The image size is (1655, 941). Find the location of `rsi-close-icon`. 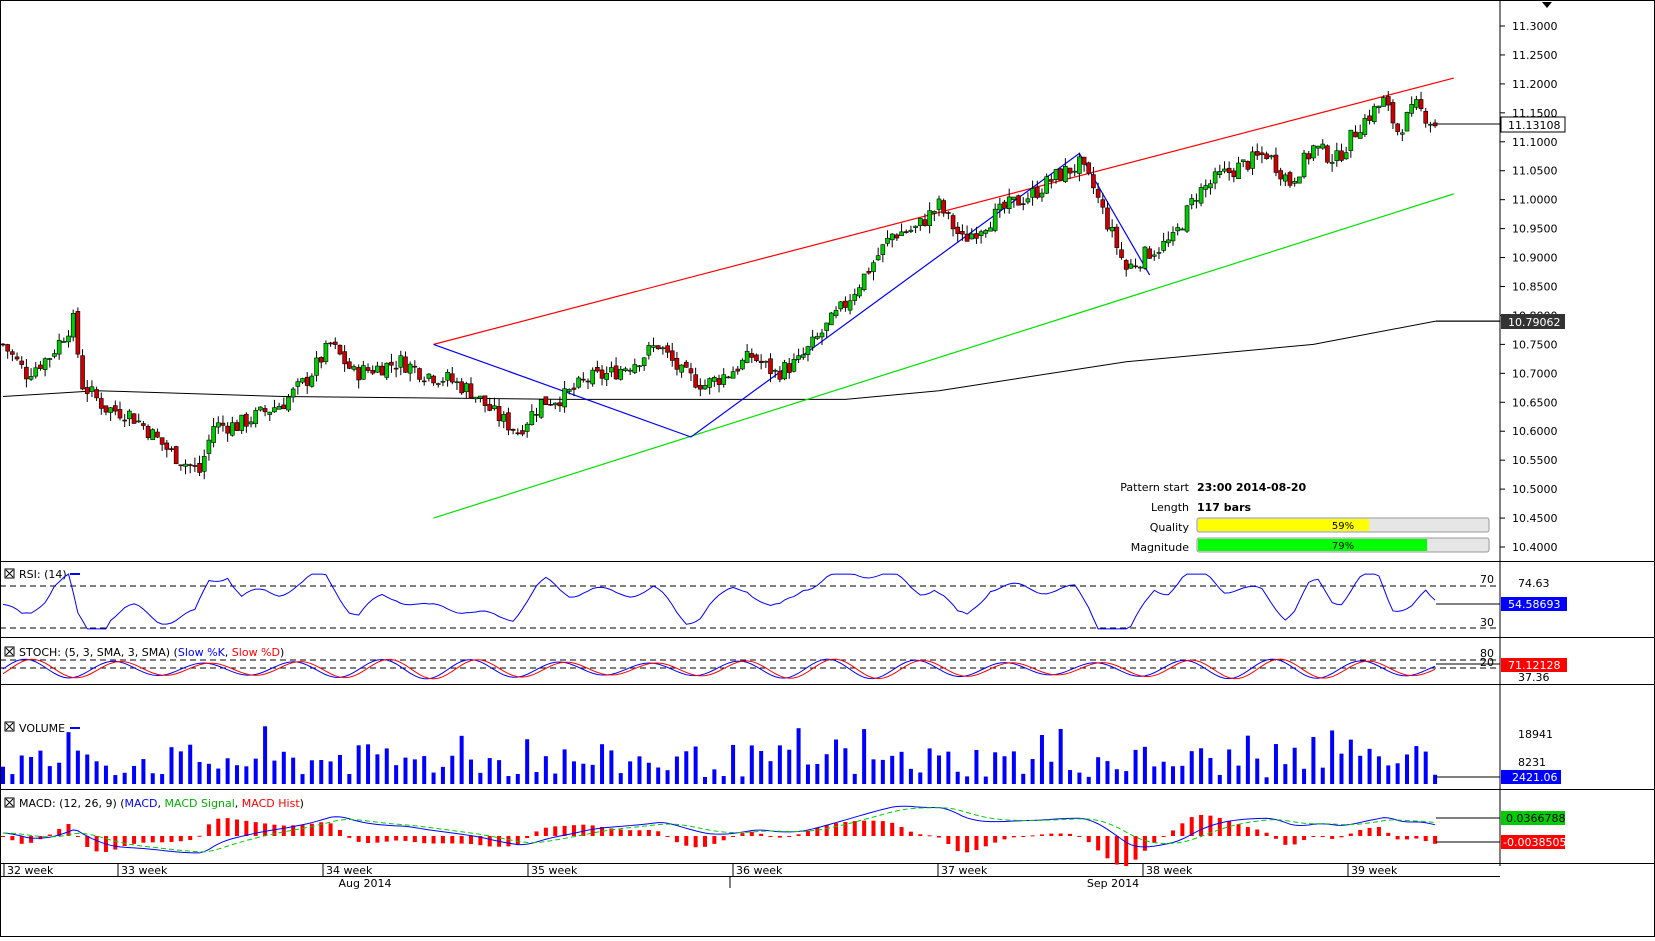

rsi-close-icon is located at coordinates (9, 573).